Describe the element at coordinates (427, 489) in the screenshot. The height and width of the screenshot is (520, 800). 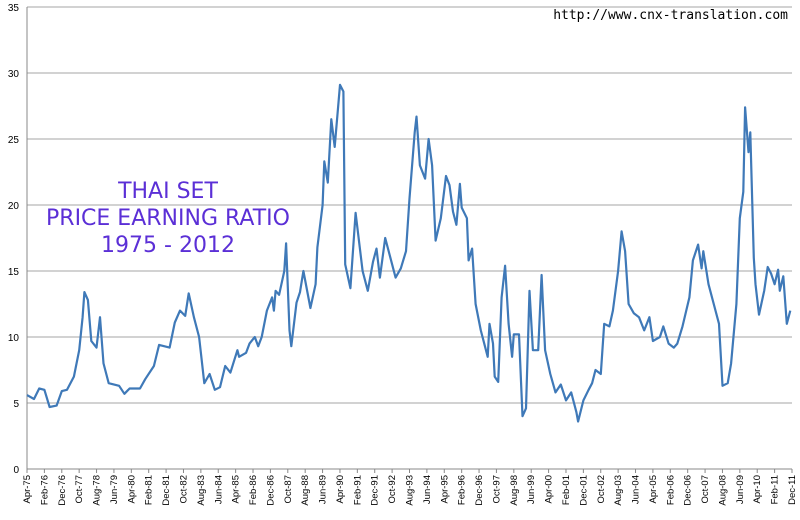
I see `x-tick-label: Jun-94` at that location.